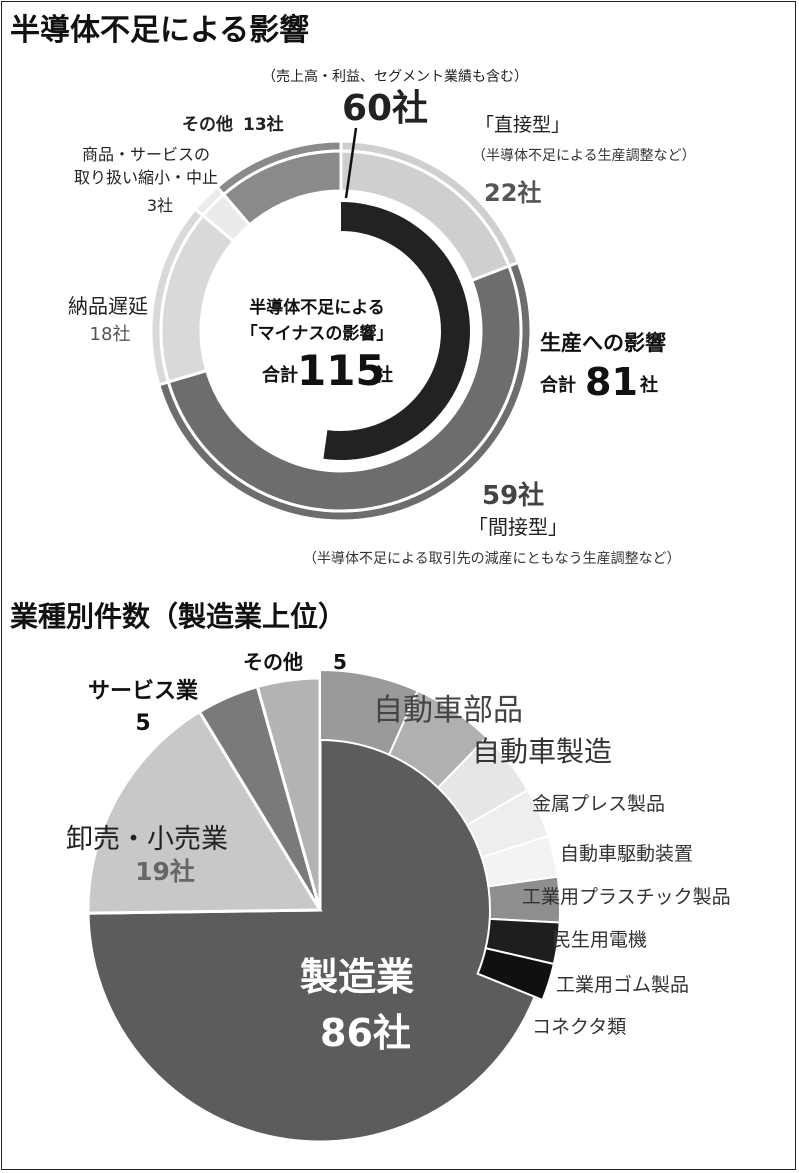  I want to click on service-value: 5, so click(142, 723).